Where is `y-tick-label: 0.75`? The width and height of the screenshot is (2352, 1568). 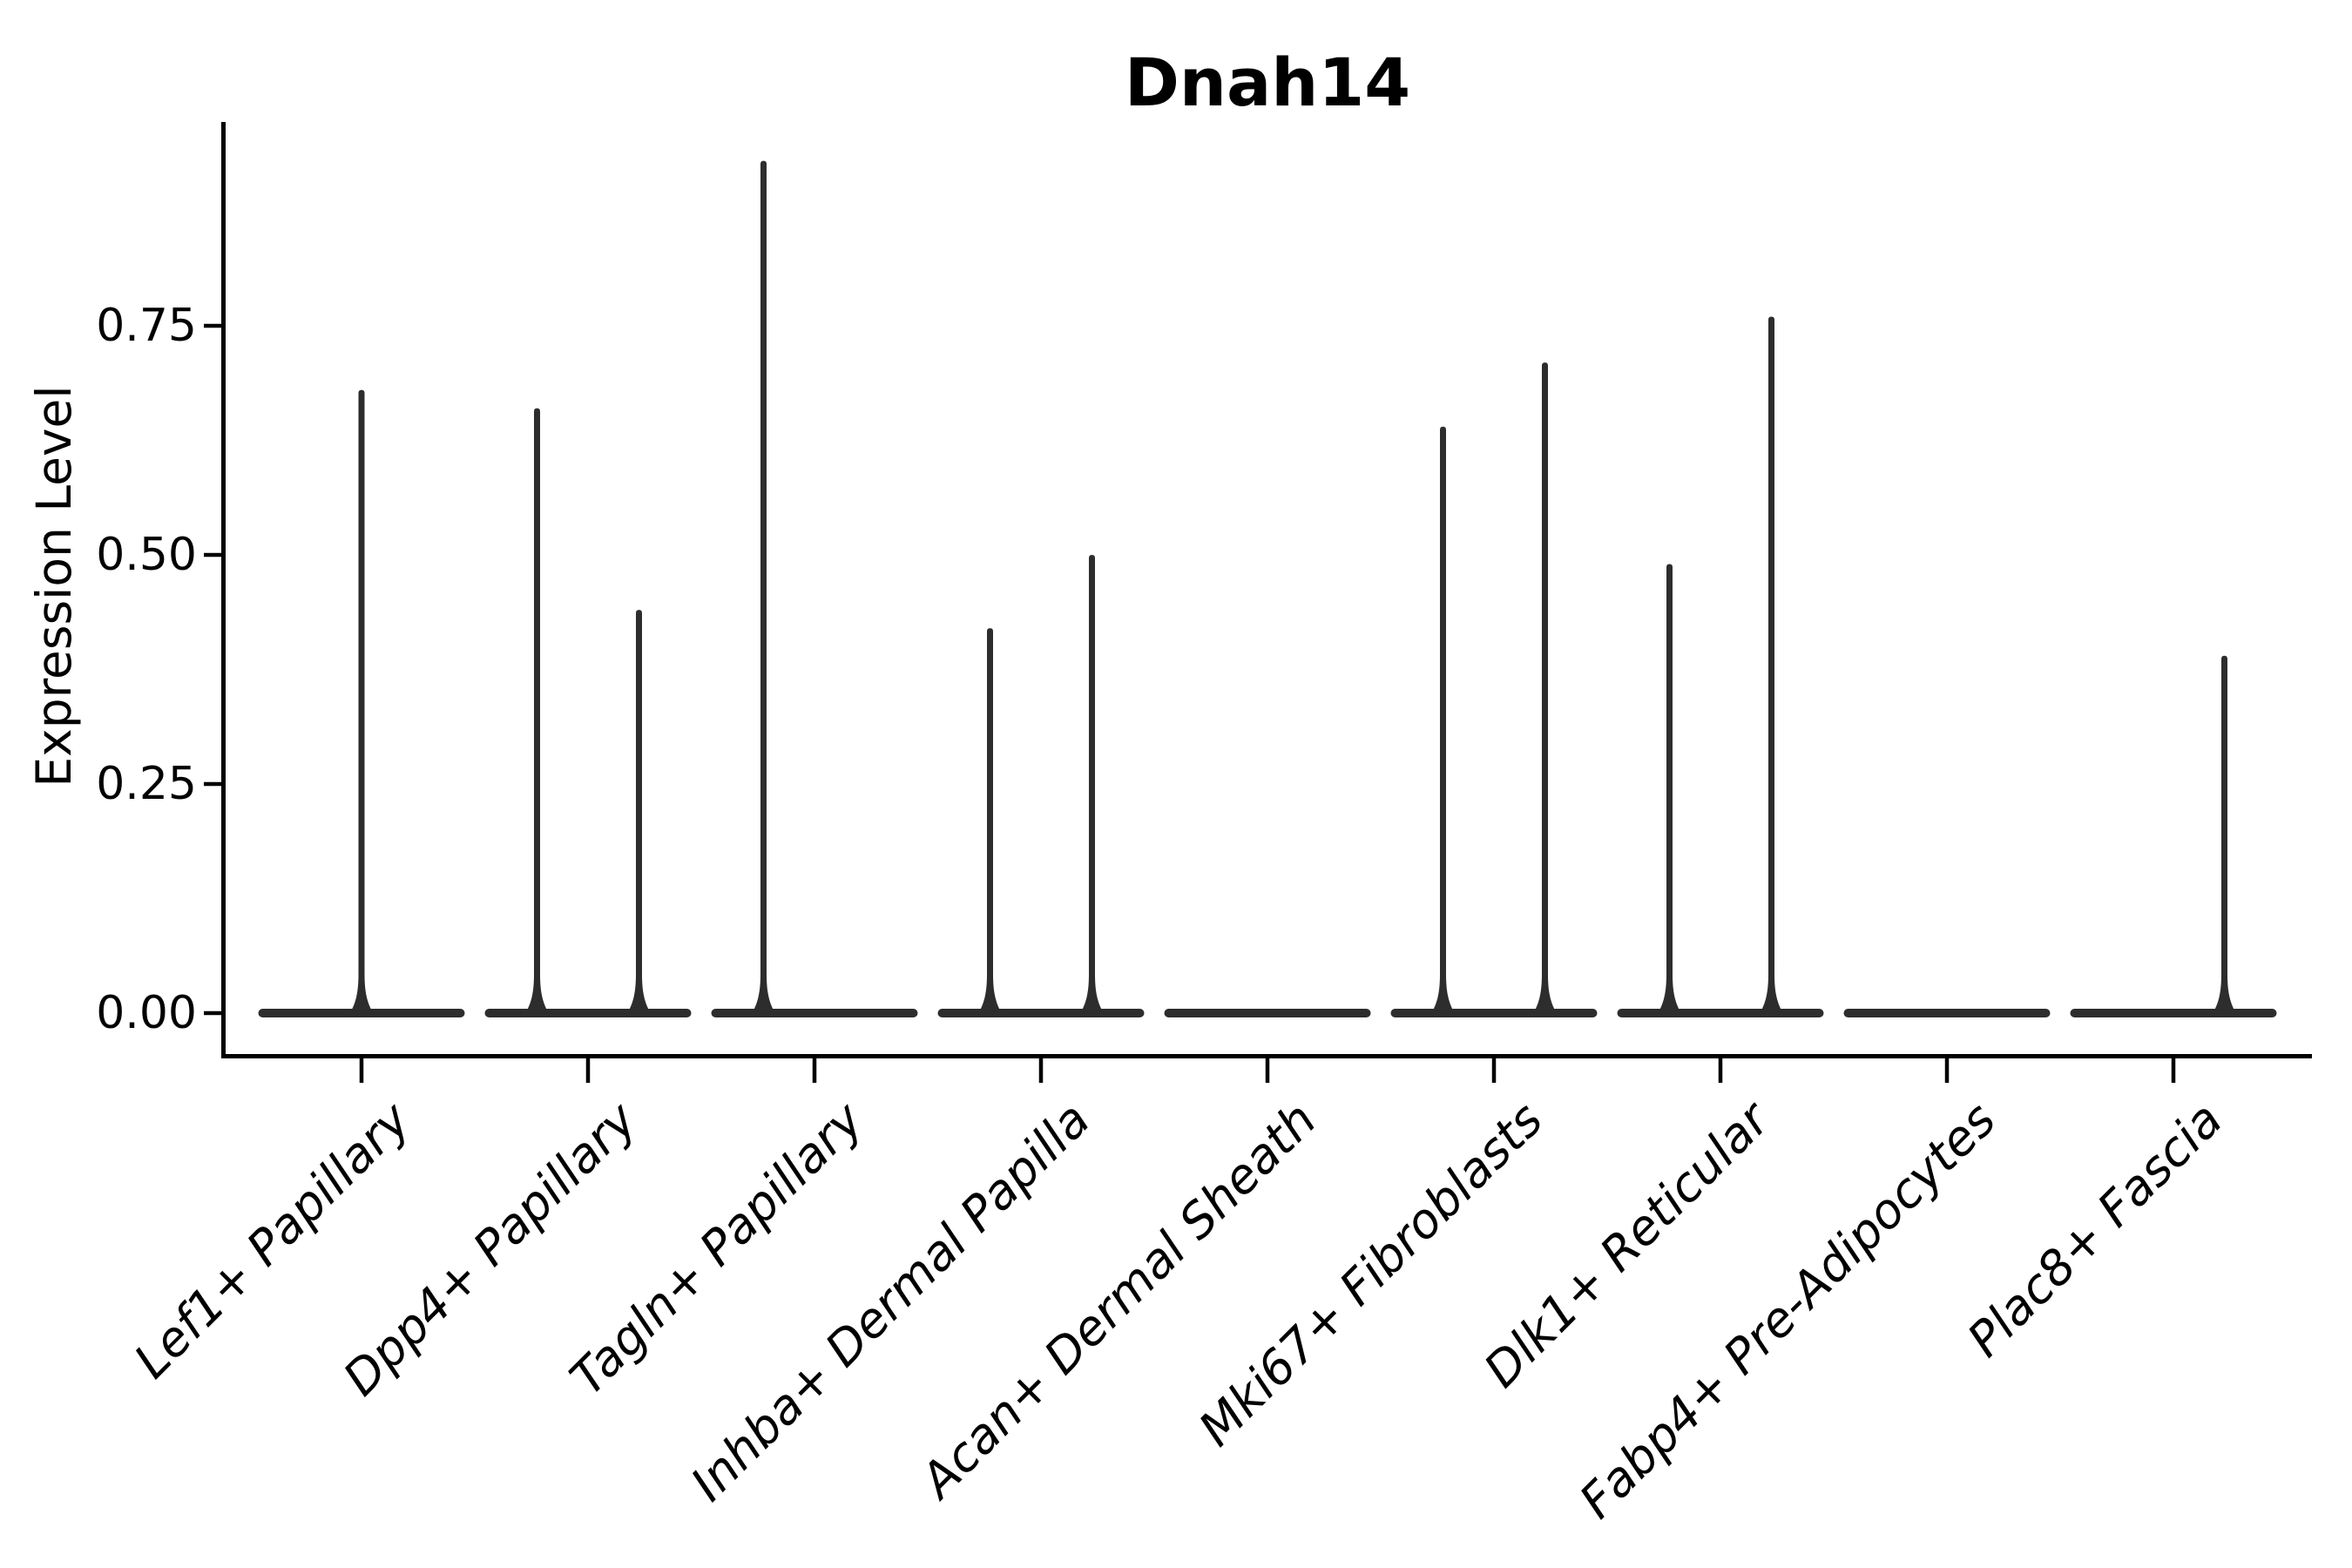
y-tick-label: 0.75 is located at coordinates (146, 326).